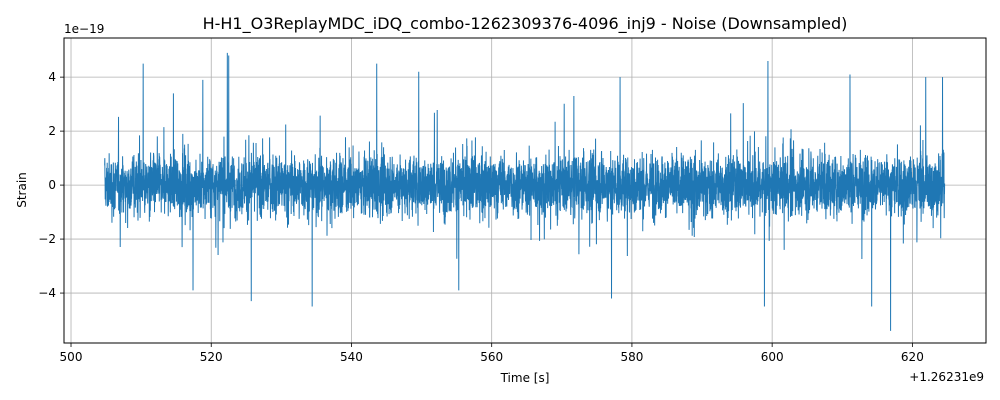 The height and width of the screenshot is (400, 1000). I want to click on x-tick-label: 600, so click(772, 357).